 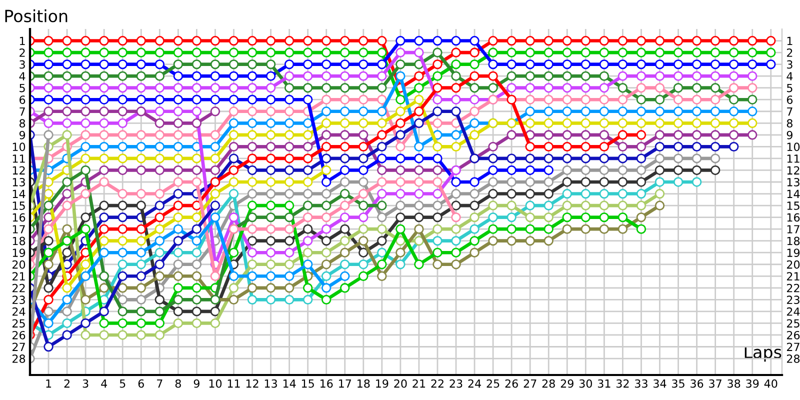 I want to click on y2-tick-label: 24, so click(x=793, y=311).